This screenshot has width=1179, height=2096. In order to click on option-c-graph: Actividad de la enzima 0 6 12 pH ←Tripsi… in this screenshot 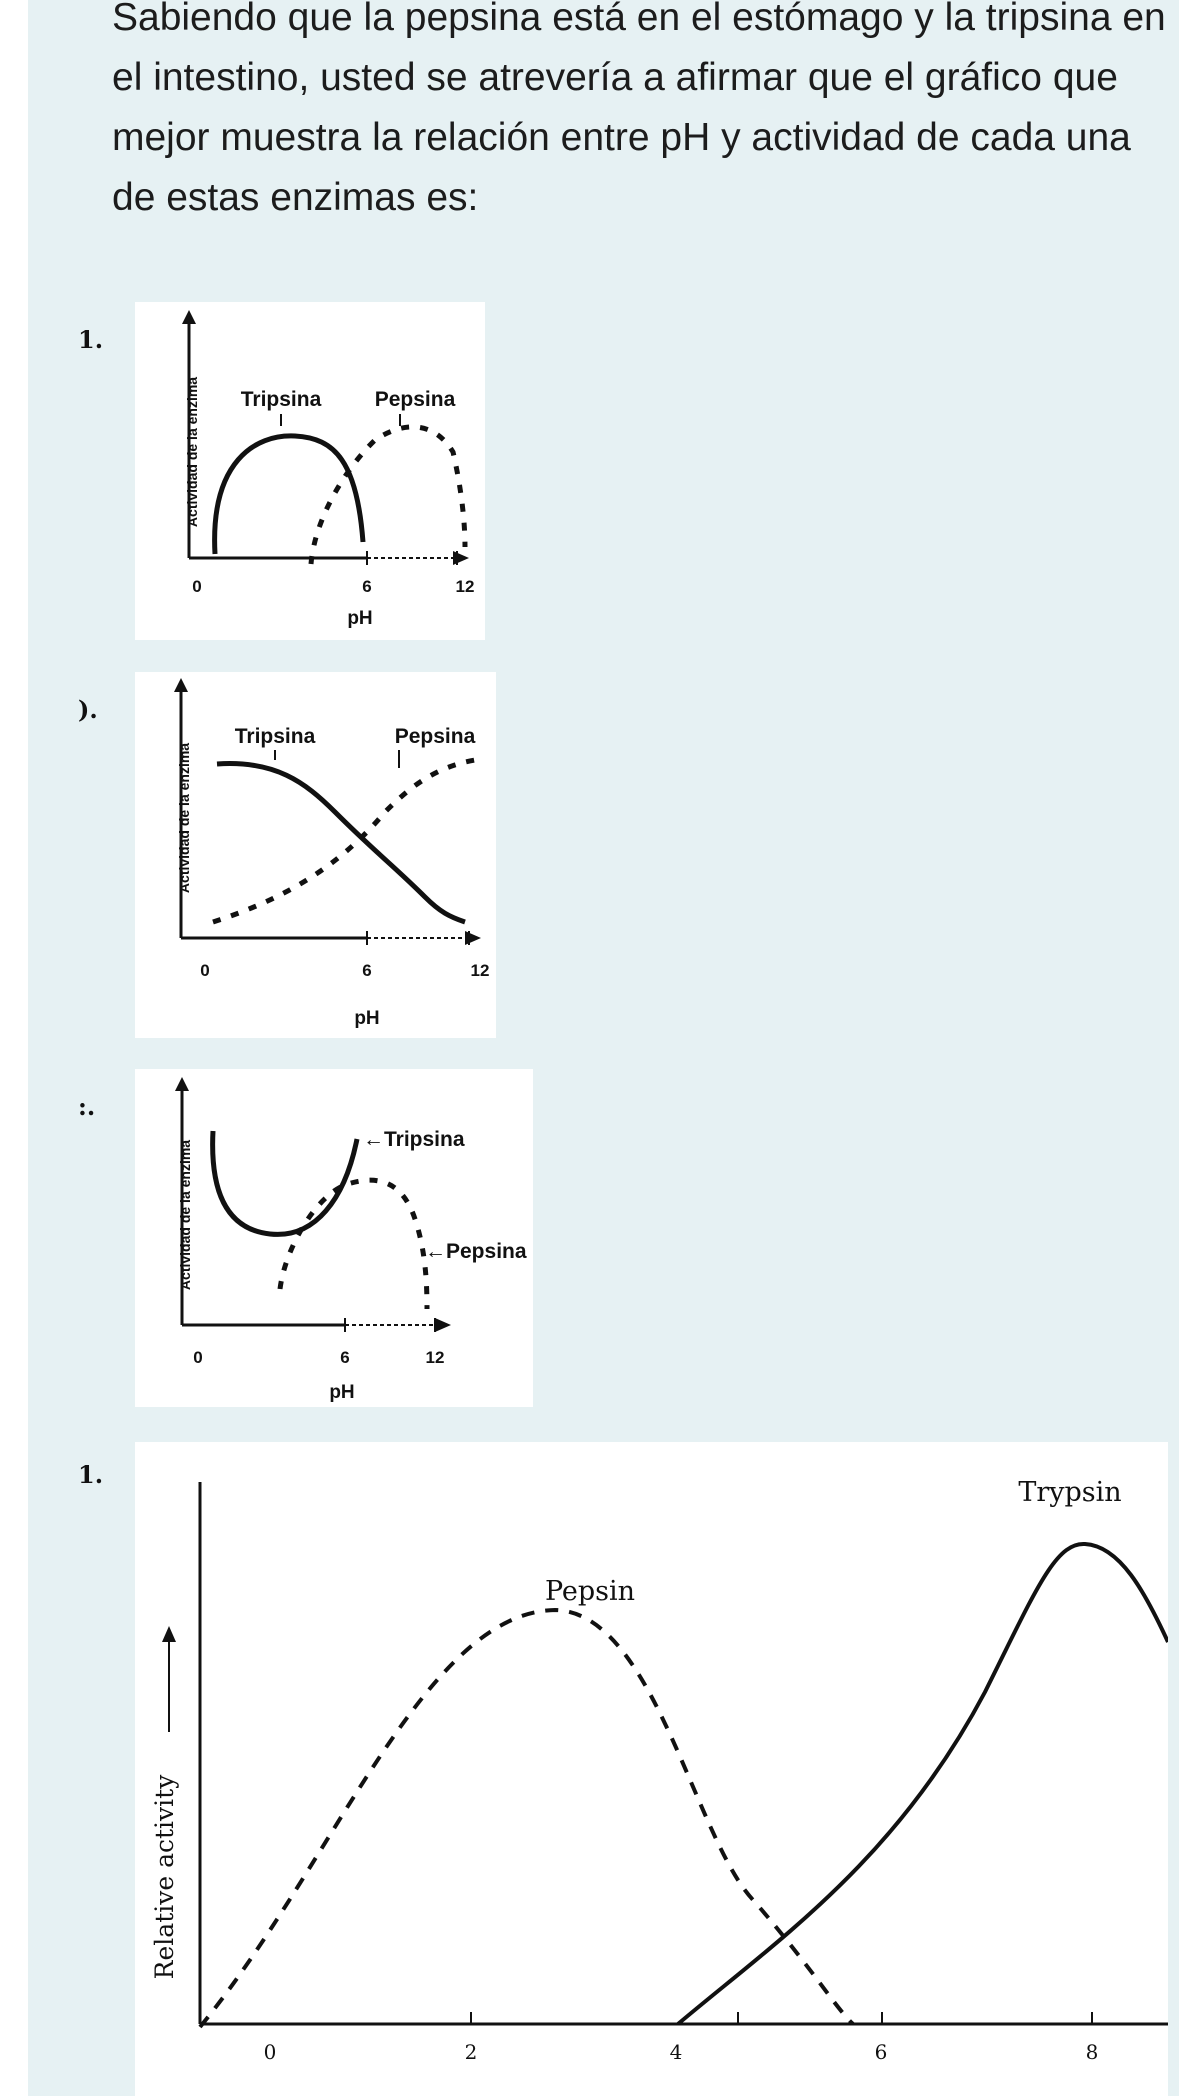, I will do `click(334, 1238)`.